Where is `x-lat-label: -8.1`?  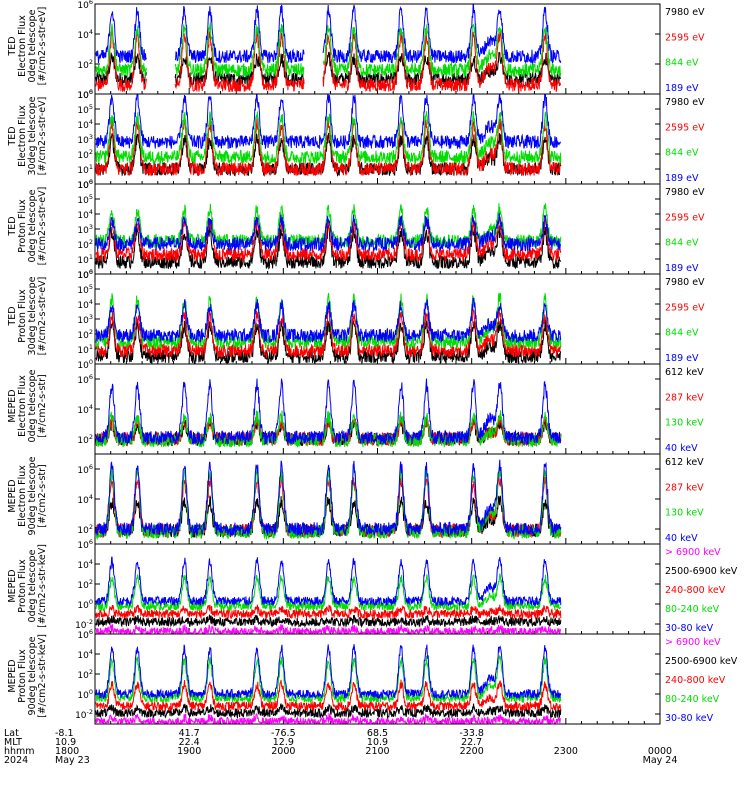 x-lat-label: -8.1 is located at coordinates (64, 733).